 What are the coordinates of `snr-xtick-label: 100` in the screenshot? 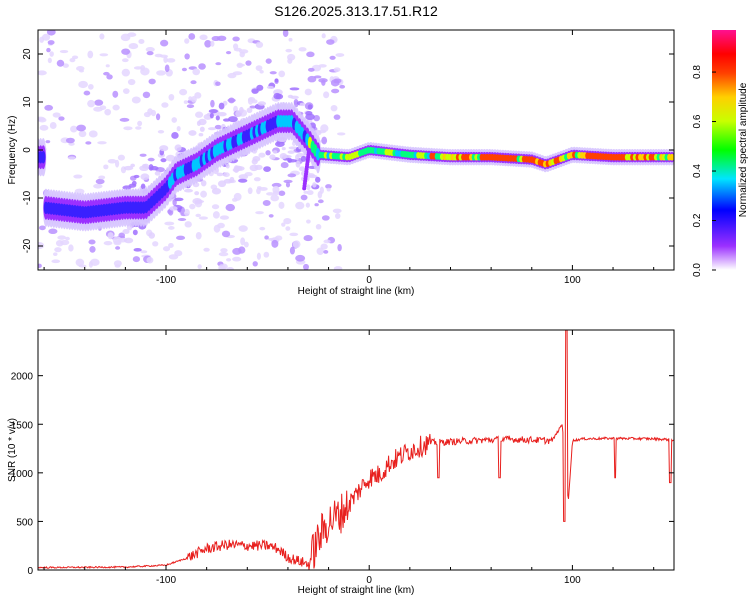 It's located at (572, 580).